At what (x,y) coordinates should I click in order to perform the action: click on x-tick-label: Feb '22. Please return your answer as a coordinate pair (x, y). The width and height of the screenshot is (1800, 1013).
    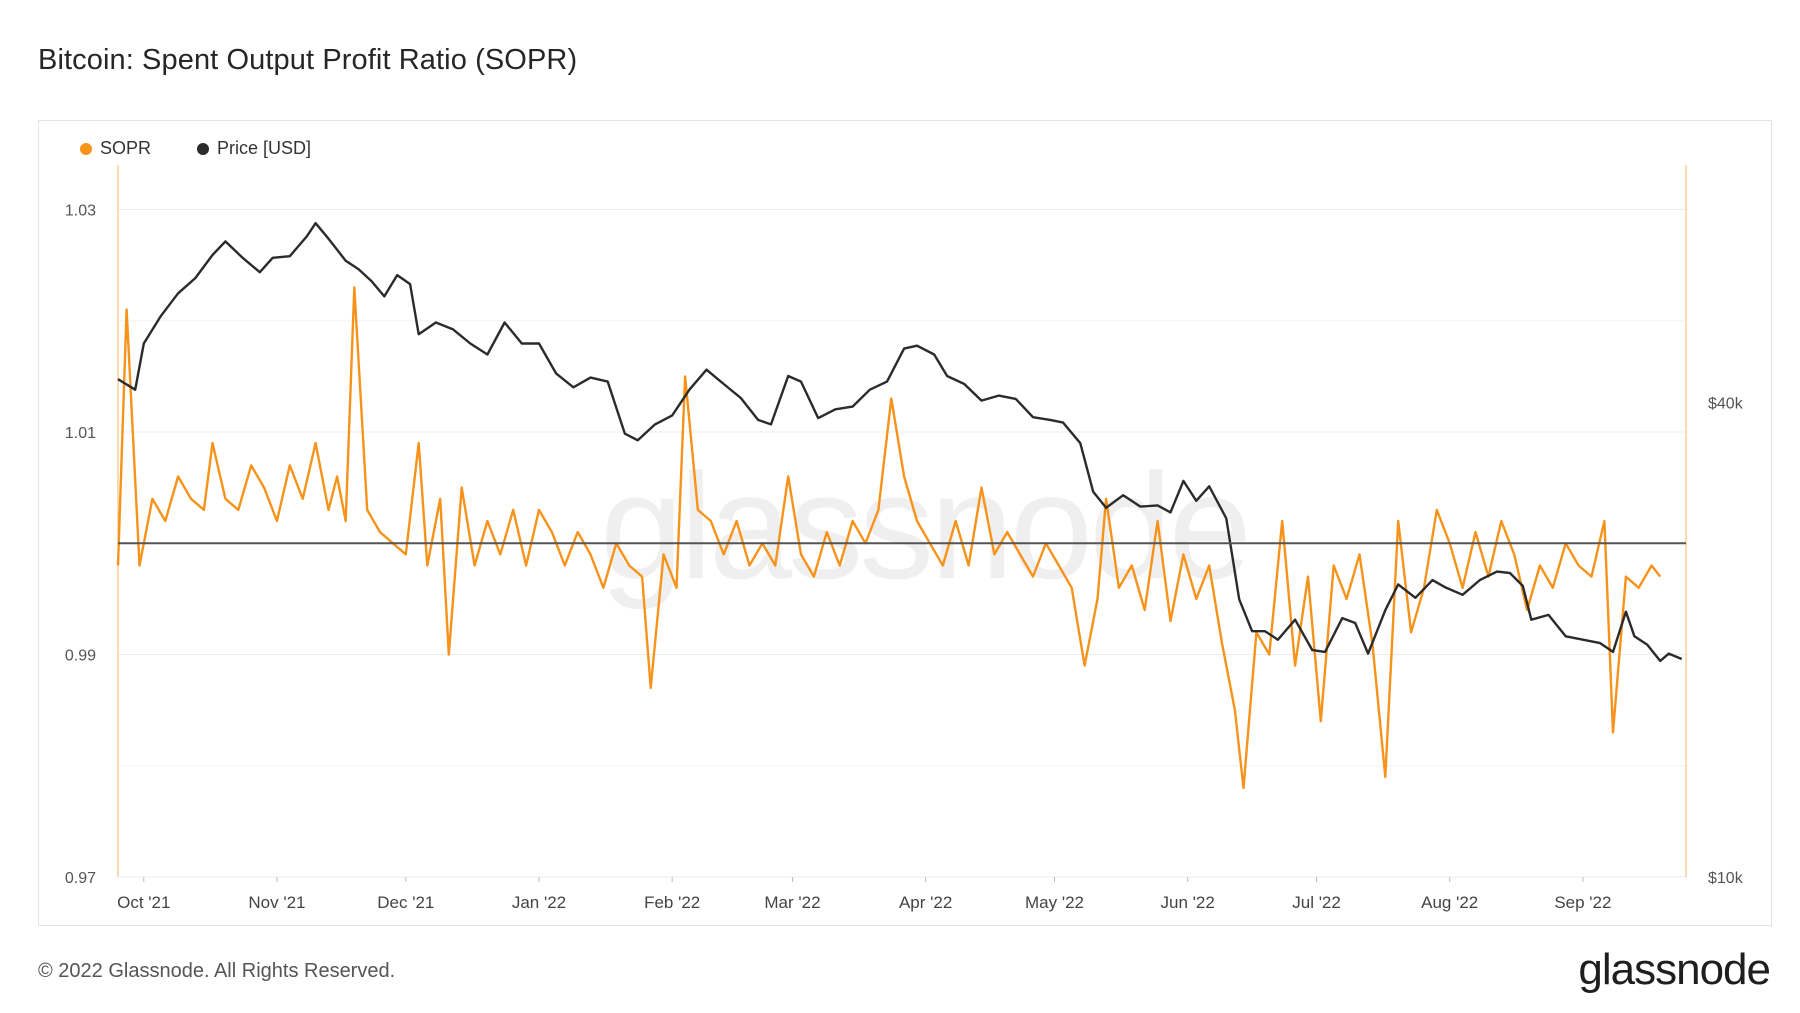
    Looking at the image, I should click on (672, 902).